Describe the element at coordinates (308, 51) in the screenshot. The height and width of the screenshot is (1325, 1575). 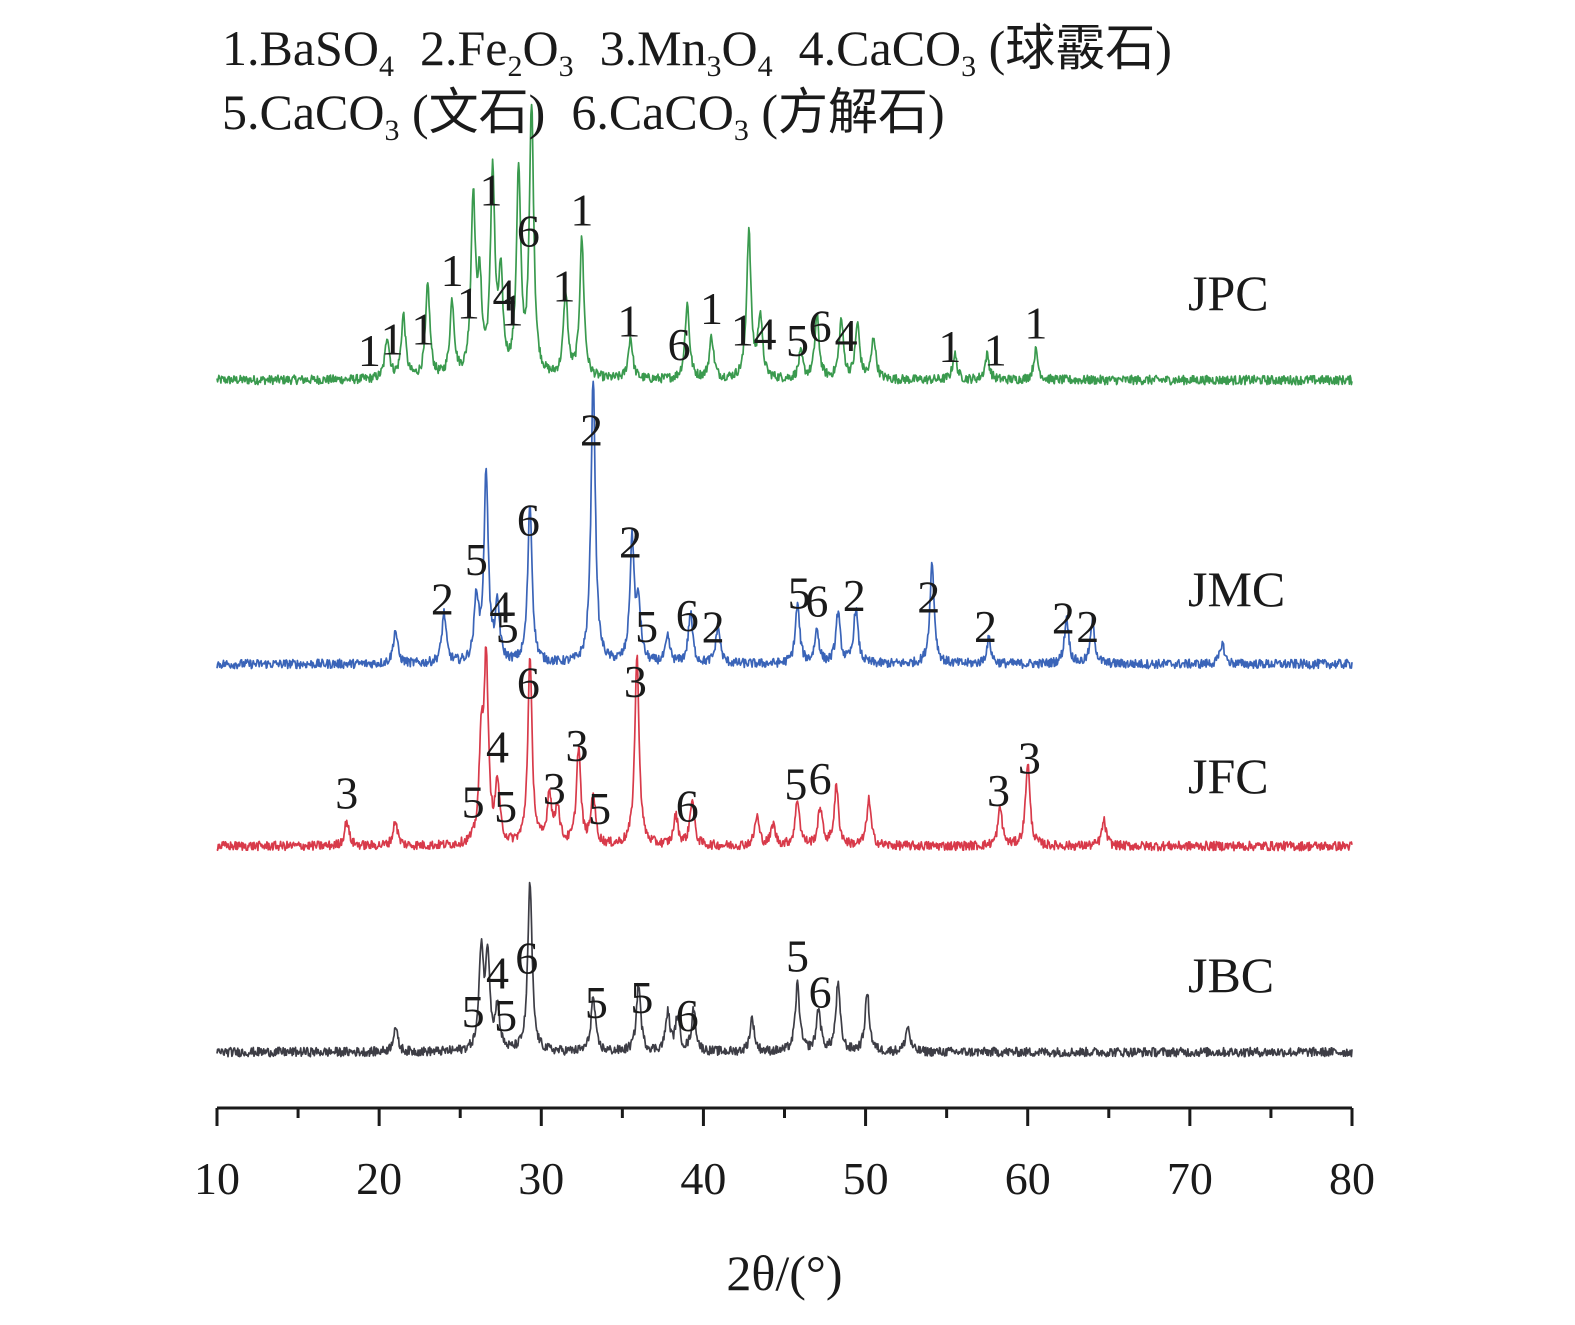
I see `legend-entry-1-1: 1.BaSO4` at that location.